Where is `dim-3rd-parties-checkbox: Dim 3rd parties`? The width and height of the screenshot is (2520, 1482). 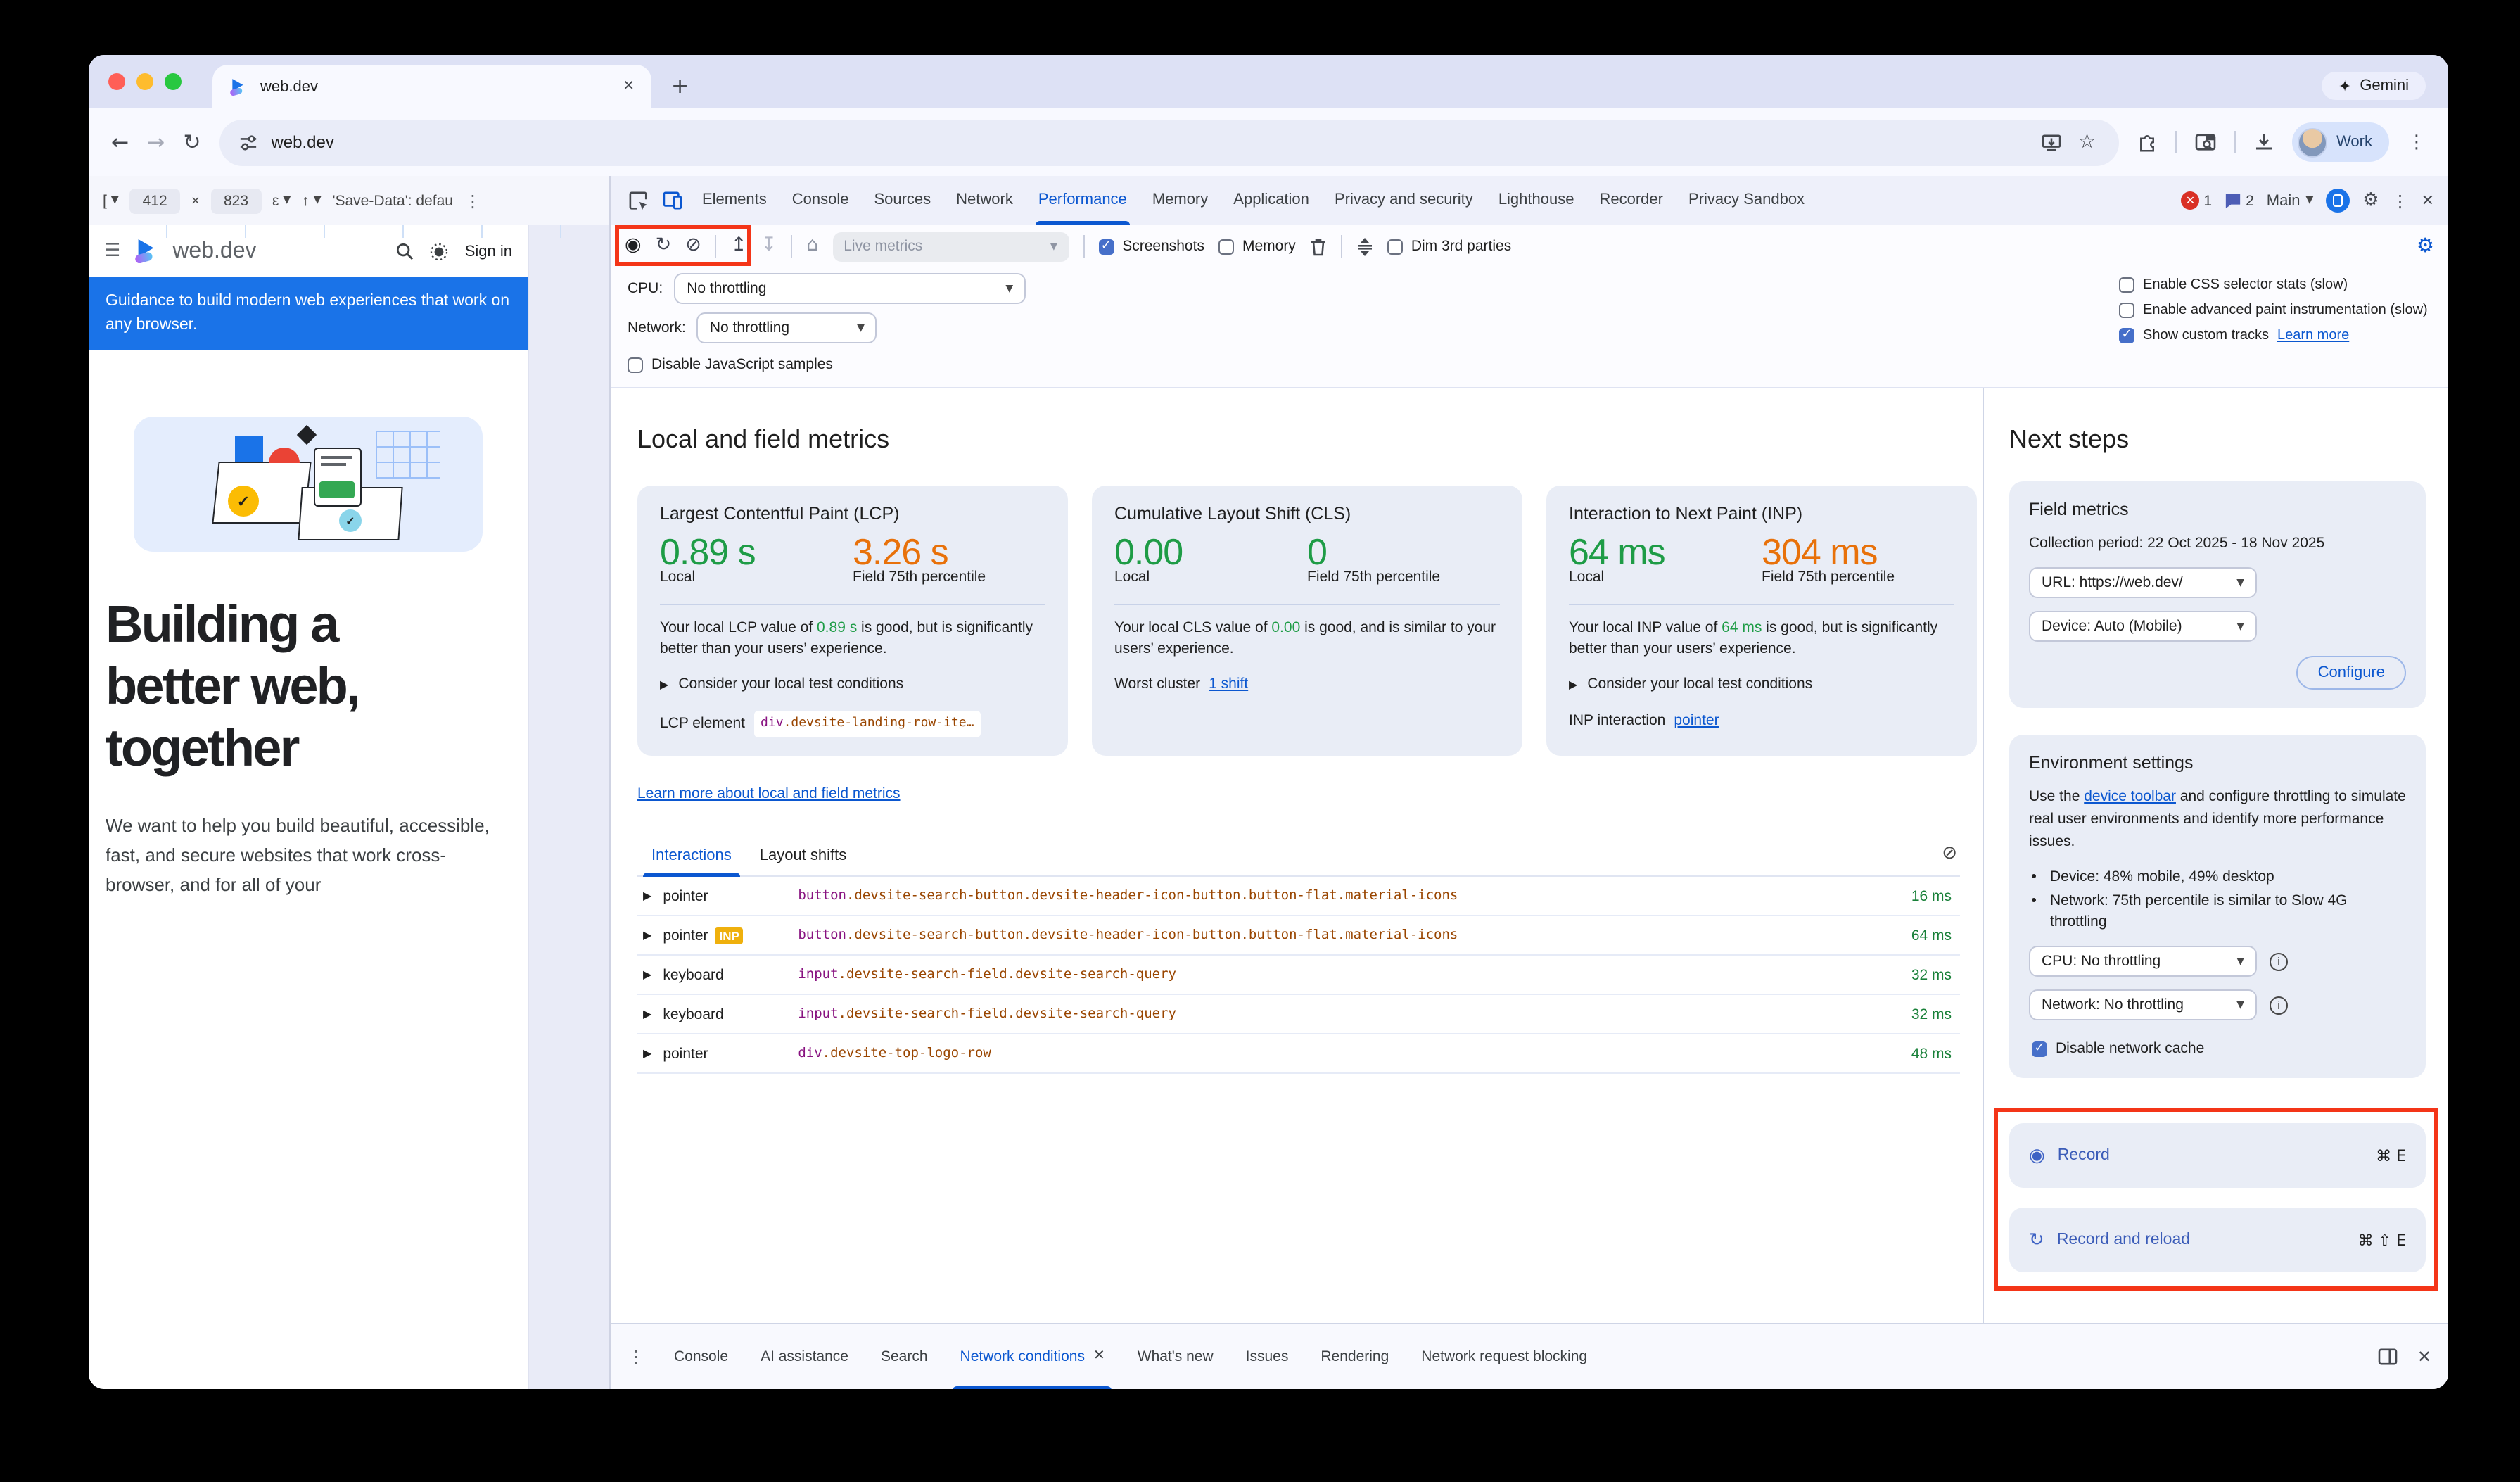 dim-3rd-parties-checkbox: Dim 3rd parties is located at coordinates (1449, 246).